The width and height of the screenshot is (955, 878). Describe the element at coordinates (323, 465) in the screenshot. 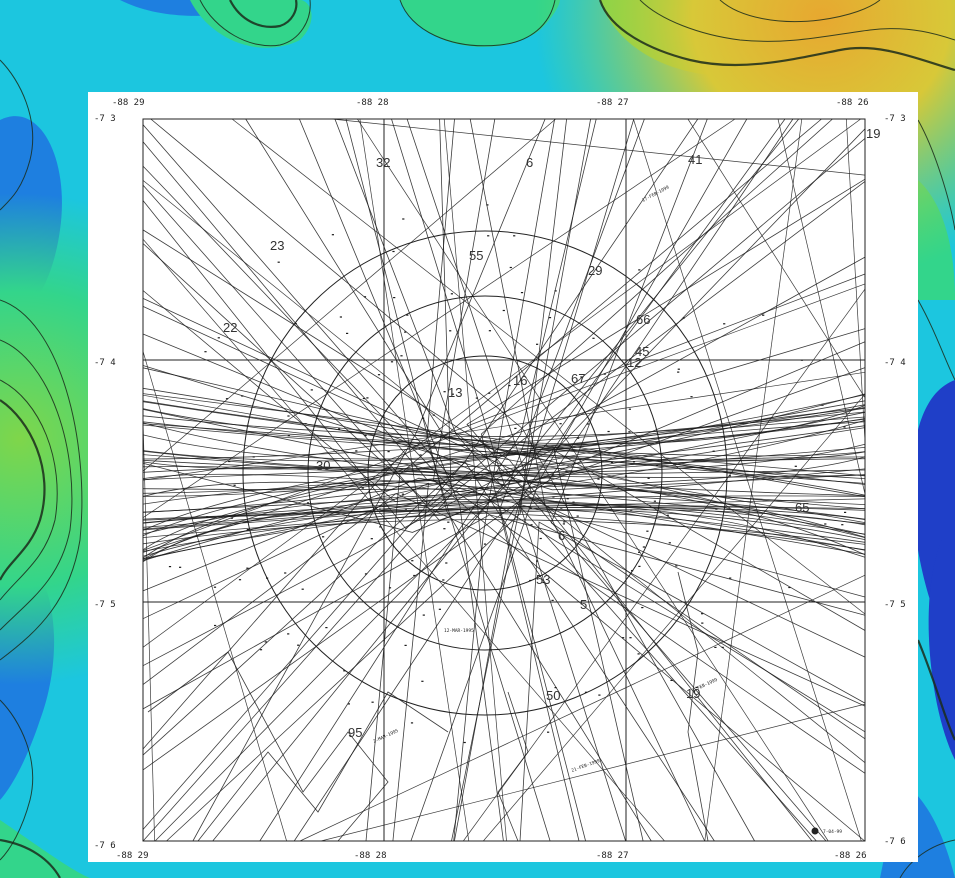

I see `track-number: 30` at that location.